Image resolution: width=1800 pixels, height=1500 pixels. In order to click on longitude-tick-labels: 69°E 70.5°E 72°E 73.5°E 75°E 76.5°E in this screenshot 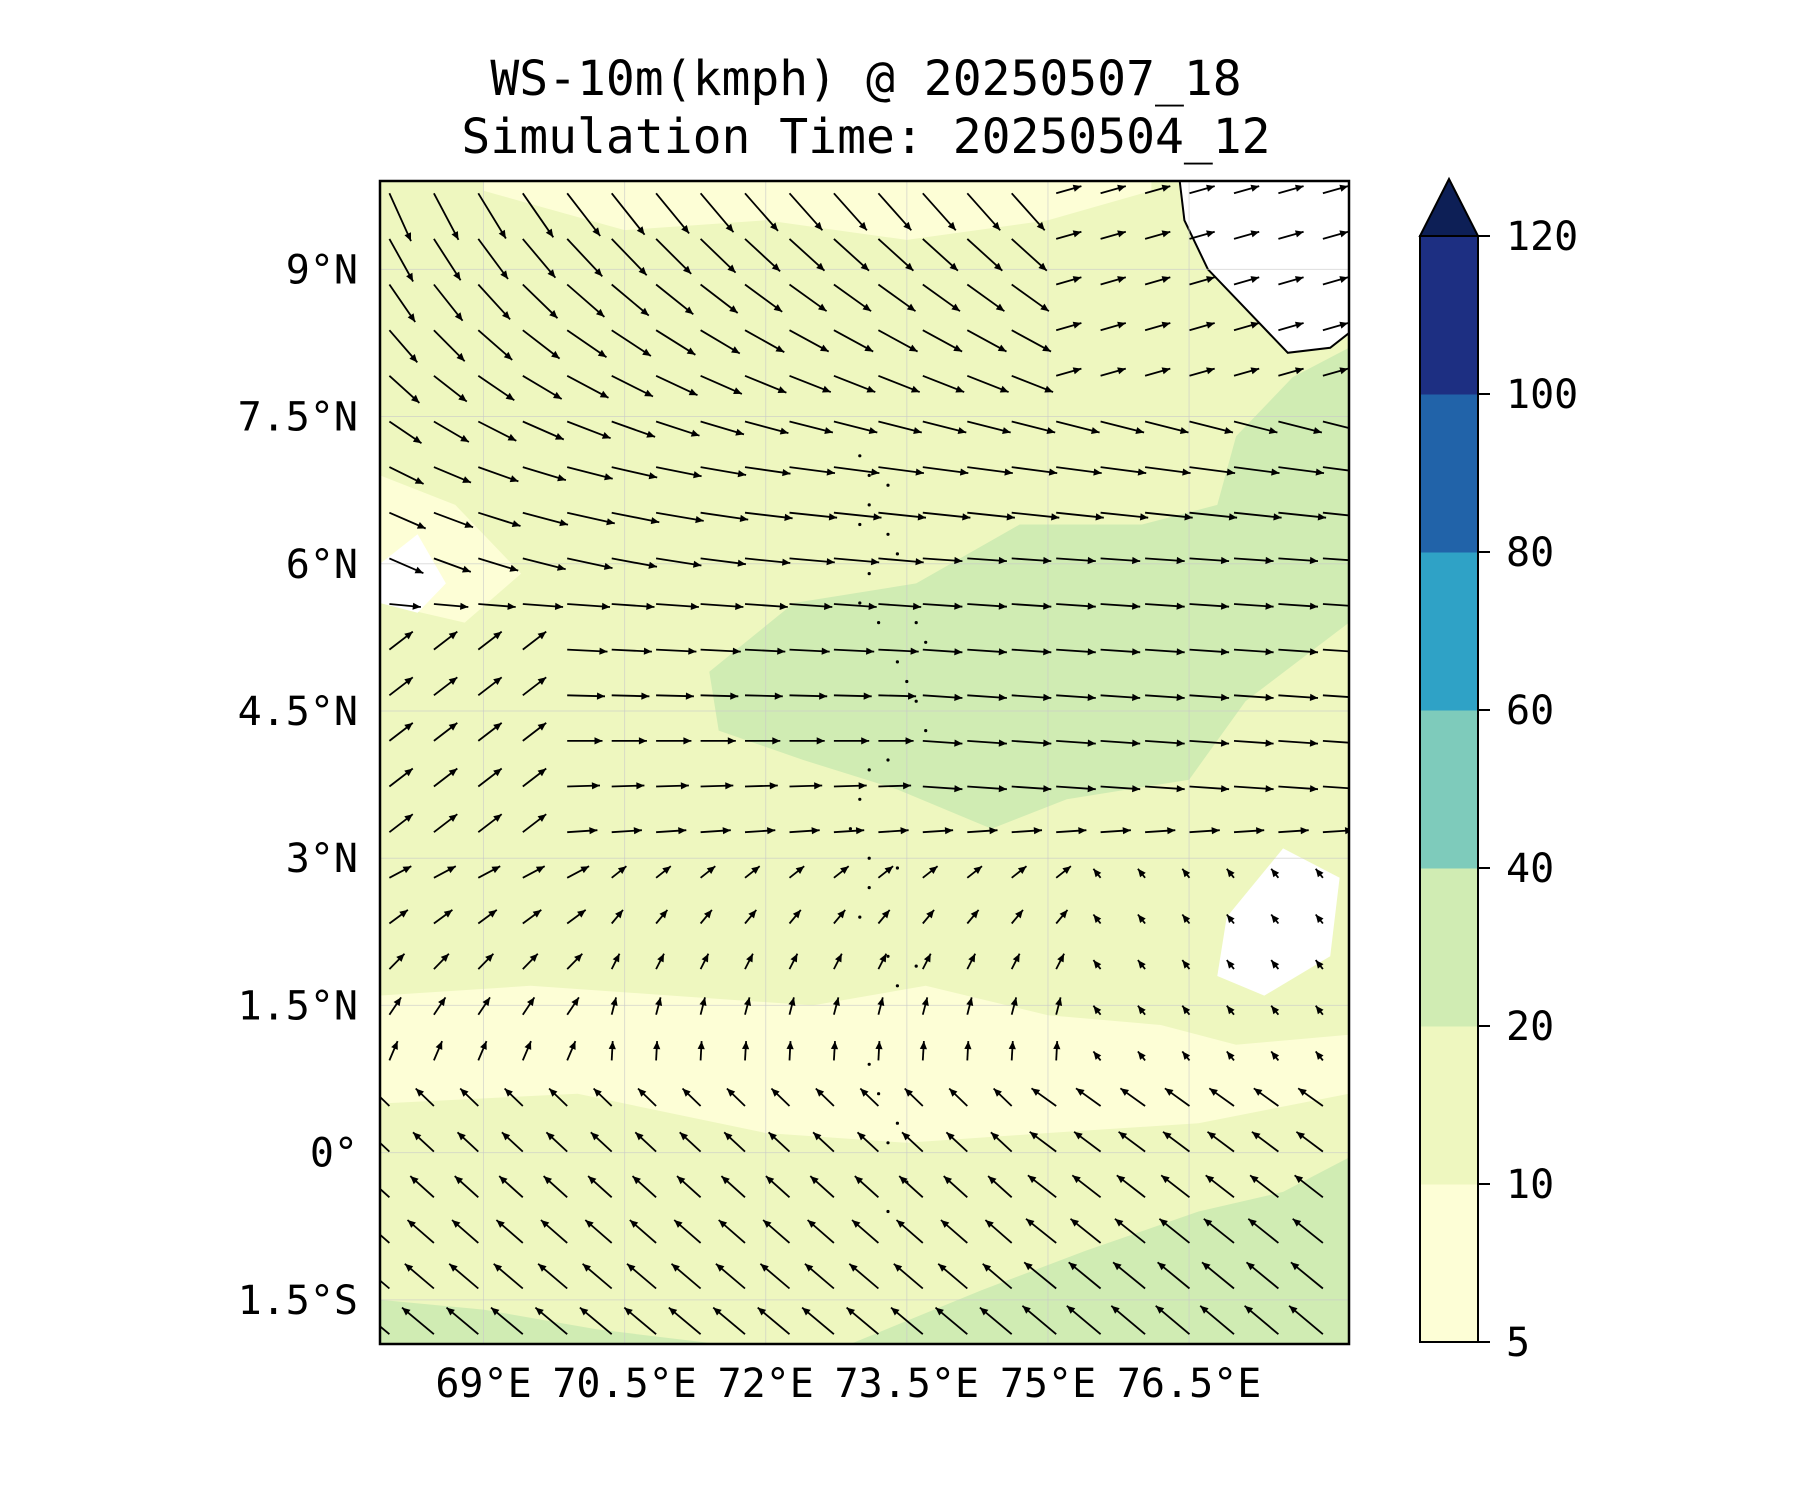, I will do `click(848, 1384)`.